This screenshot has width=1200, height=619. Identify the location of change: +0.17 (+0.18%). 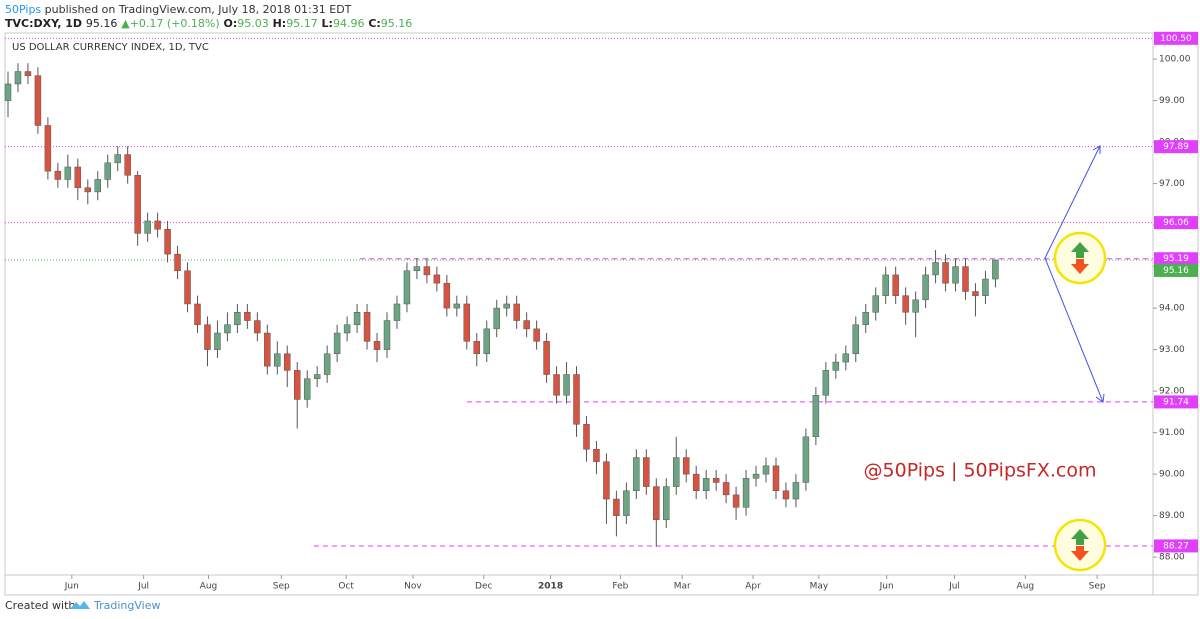
(174, 23).